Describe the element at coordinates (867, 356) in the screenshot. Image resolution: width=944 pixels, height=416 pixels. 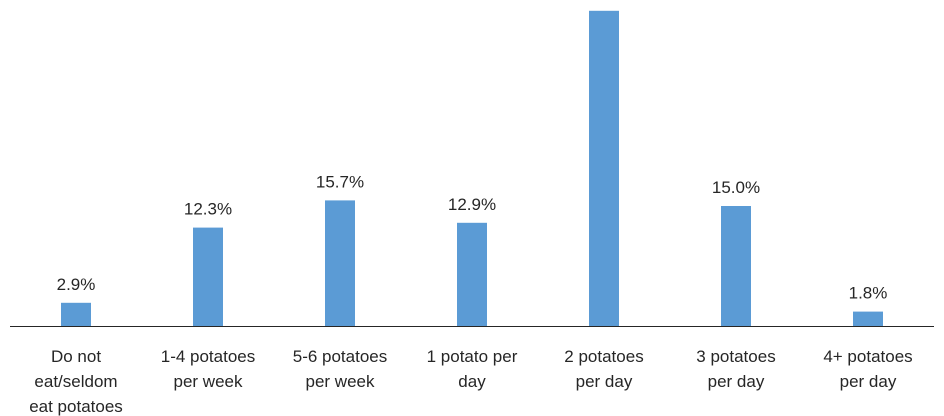
I see `category-label-6-line-0: 4+ potatoes` at that location.